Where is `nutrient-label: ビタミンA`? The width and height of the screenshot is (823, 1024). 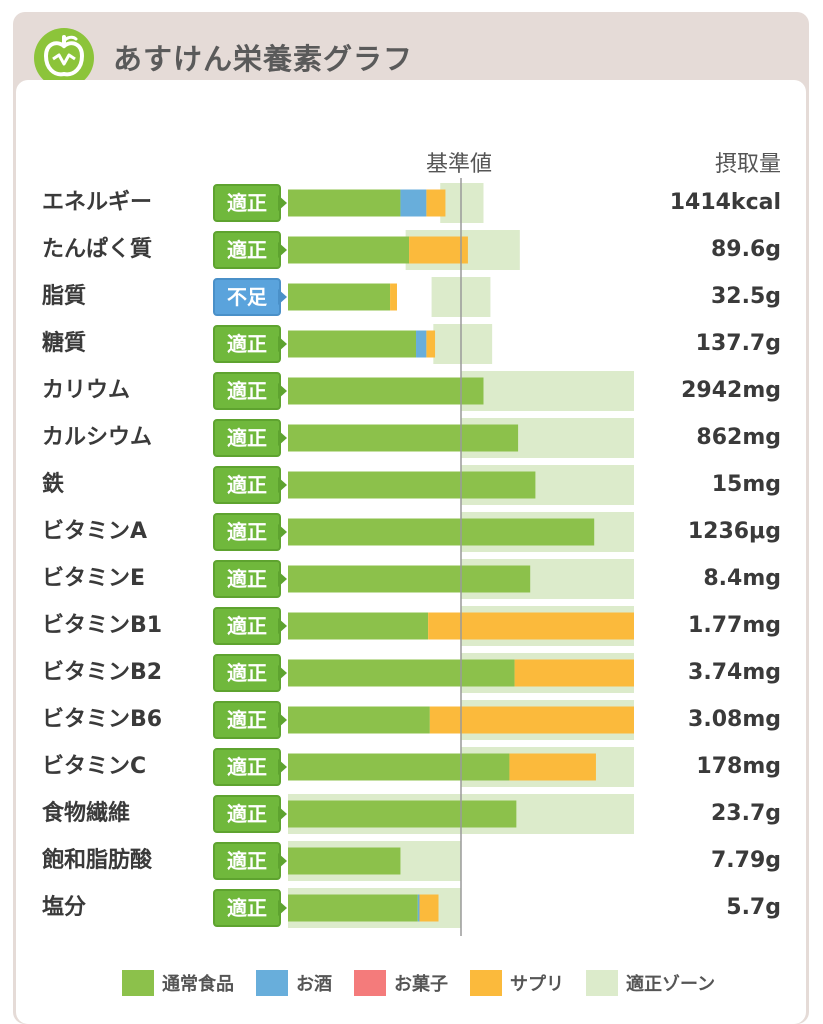 nutrient-label: ビタミンA is located at coordinates (95, 531).